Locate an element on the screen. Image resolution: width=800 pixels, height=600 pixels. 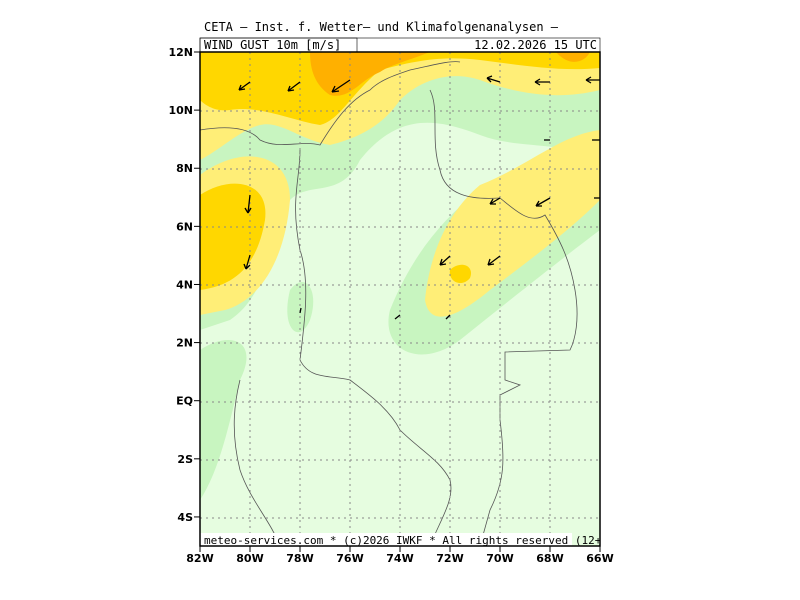
lat-label: 12N is located at coordinates (180, 52).